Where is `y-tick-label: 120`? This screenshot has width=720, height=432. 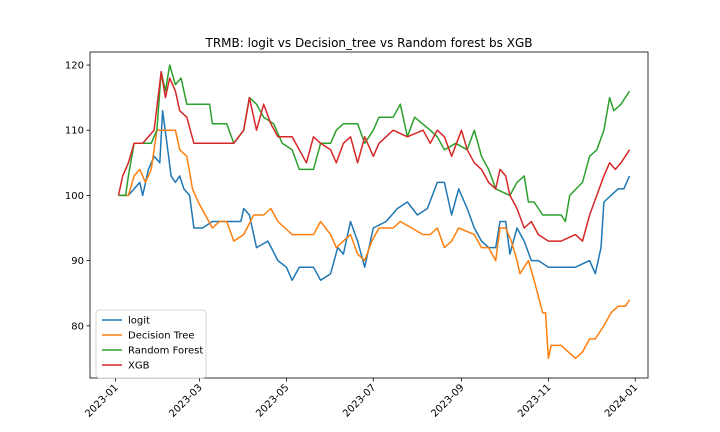
y-tick-label: 120 is located at coordinates (74, 66).